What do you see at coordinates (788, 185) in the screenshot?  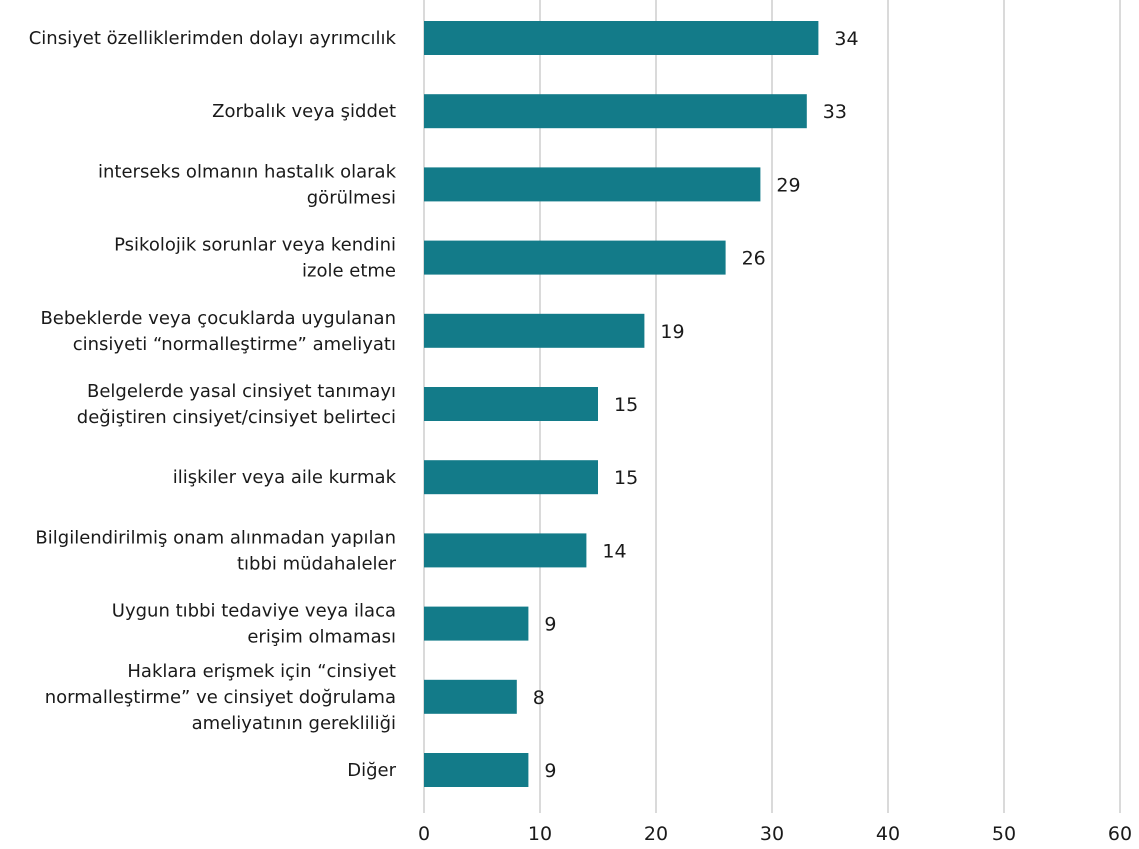 I see `value-label: 29` at bounding box center [788, 185].